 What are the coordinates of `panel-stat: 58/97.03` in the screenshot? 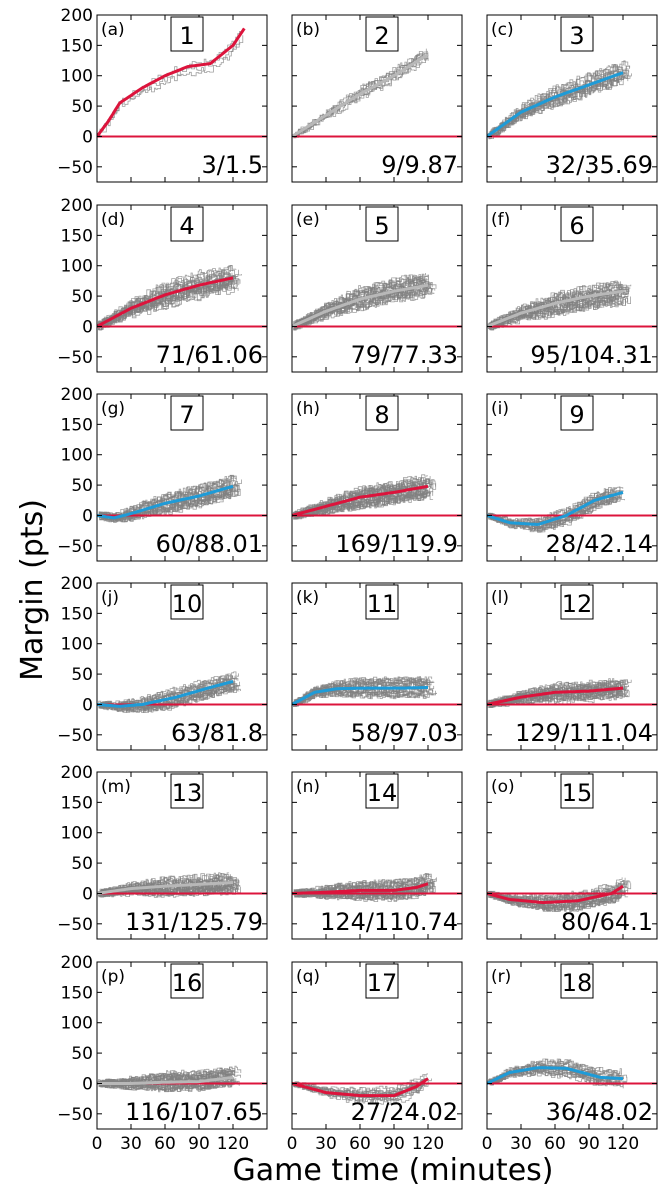 It's located at (404, 733).